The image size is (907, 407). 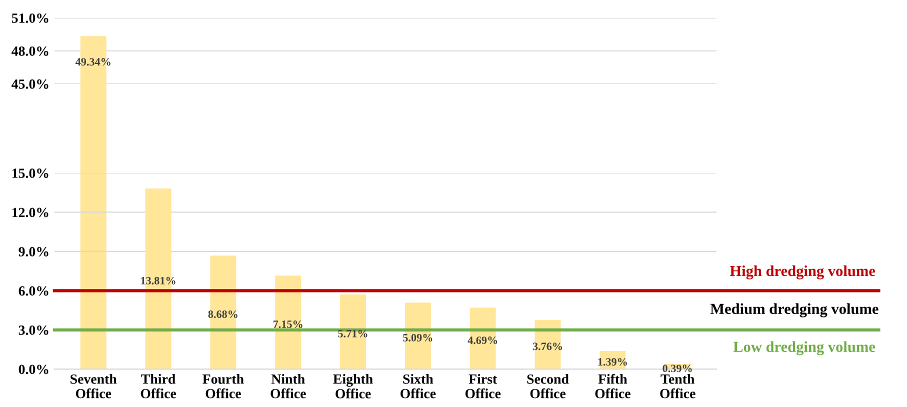 I want to click on x-tick-label: First Office, so click(x=483, y=386).